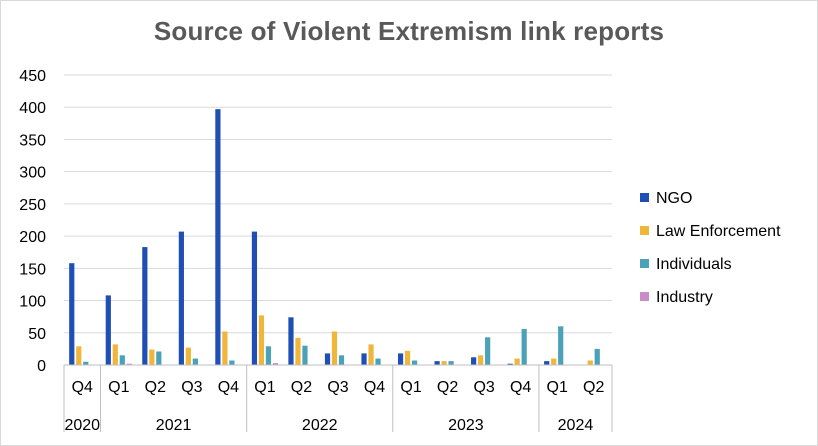  What do you see at coordinates (32, 237) in the screenshot?
I see `y-tick-label: 200` at bounding box center [32, 237].